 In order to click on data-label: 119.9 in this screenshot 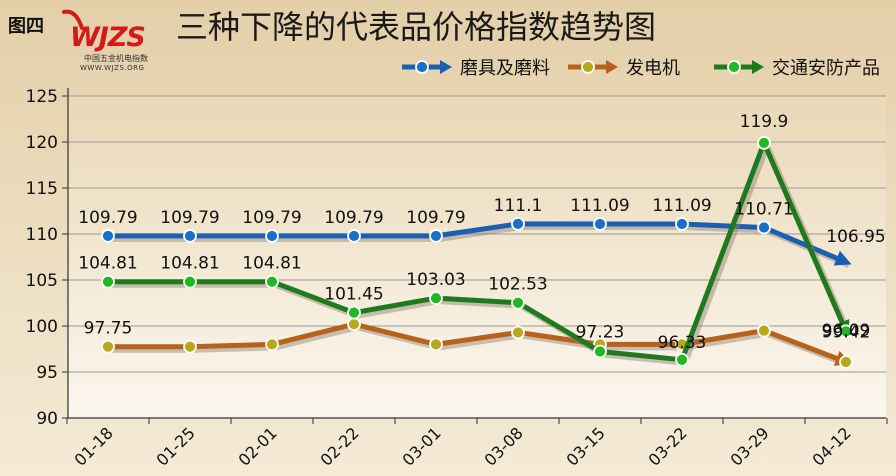, I will do `click(764, 122)`.